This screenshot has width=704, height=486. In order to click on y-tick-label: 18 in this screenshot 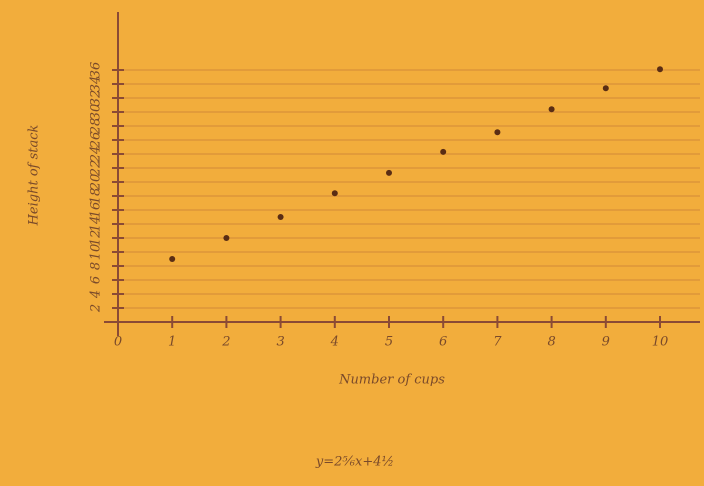, I will do `click(96, 196)`.